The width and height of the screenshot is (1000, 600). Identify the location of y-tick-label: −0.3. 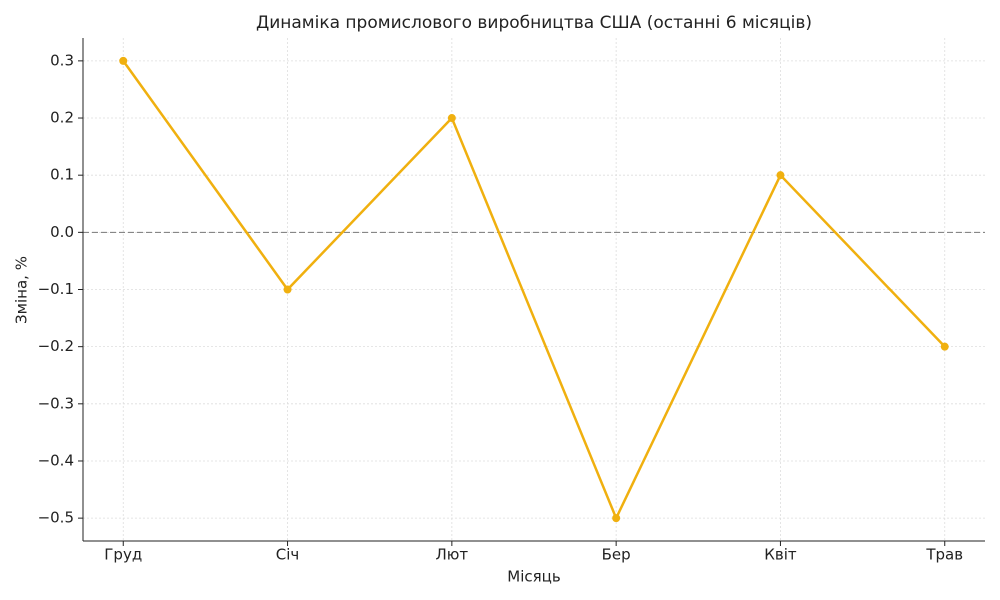
(56, 403).